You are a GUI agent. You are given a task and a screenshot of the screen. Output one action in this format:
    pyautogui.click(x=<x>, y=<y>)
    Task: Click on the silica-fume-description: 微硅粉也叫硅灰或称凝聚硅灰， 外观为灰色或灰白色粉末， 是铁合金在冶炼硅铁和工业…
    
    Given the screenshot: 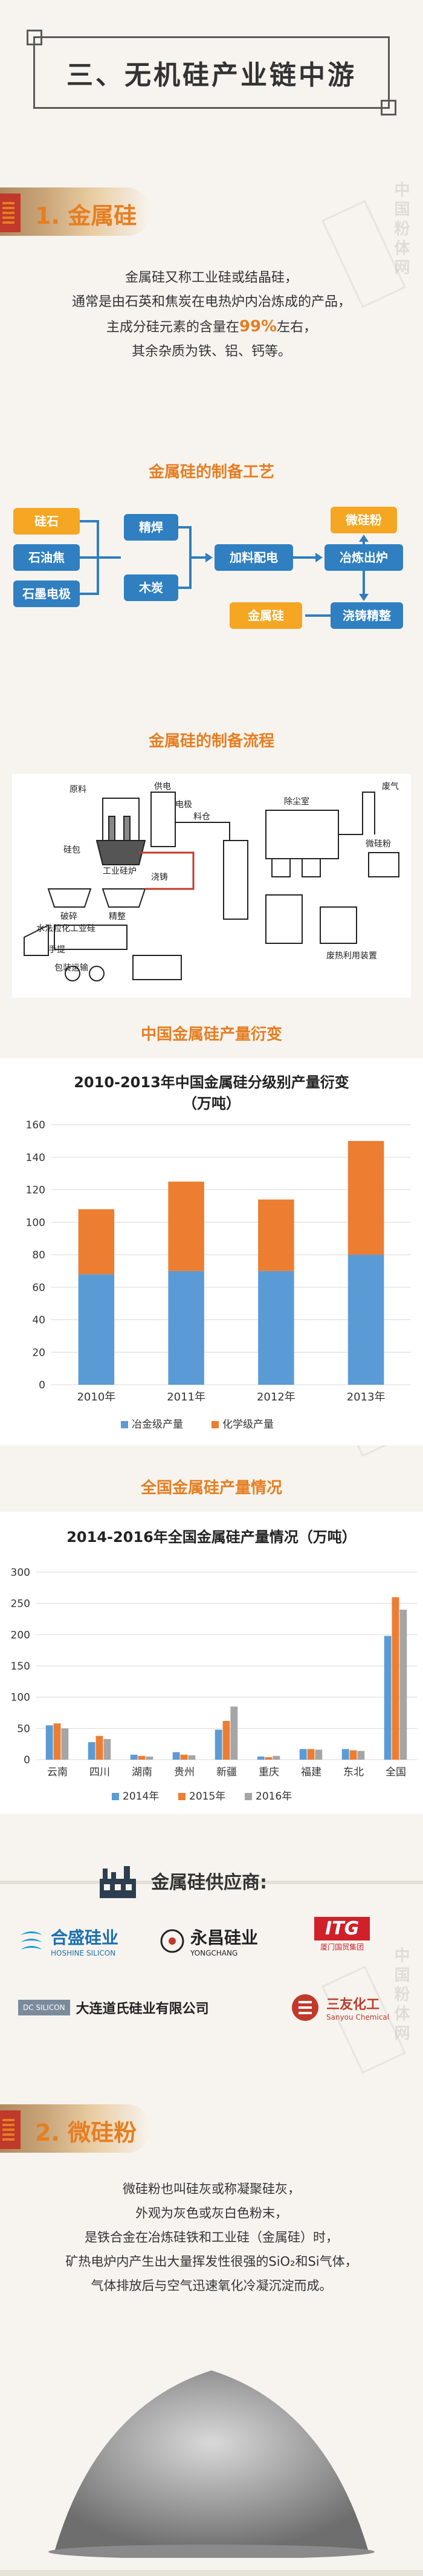 What is the action you would take?
    pyautogui.click(x=211, y=2238)
    